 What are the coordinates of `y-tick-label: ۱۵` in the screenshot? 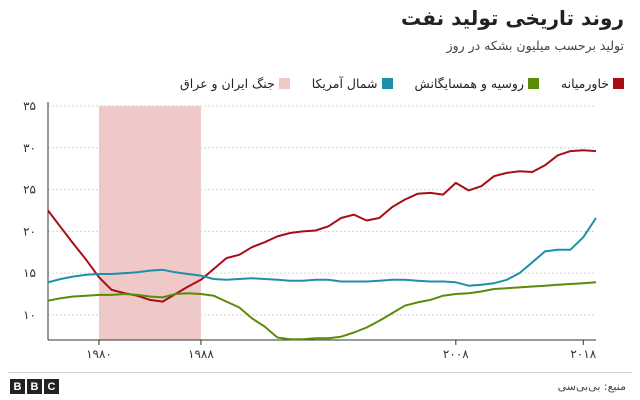 It's located at (29, 273).